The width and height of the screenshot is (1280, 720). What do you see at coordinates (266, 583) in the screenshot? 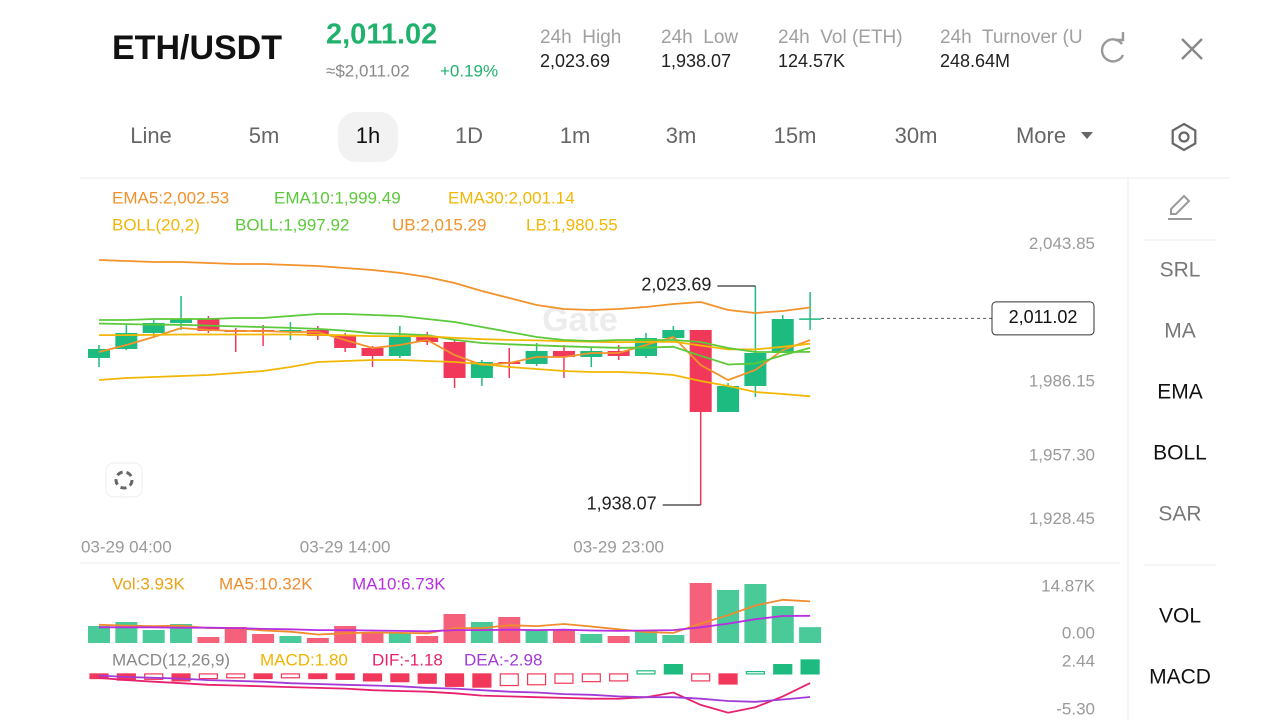
I see `legend-entry: MA5:10.32K` at bounding box center [266, 583].